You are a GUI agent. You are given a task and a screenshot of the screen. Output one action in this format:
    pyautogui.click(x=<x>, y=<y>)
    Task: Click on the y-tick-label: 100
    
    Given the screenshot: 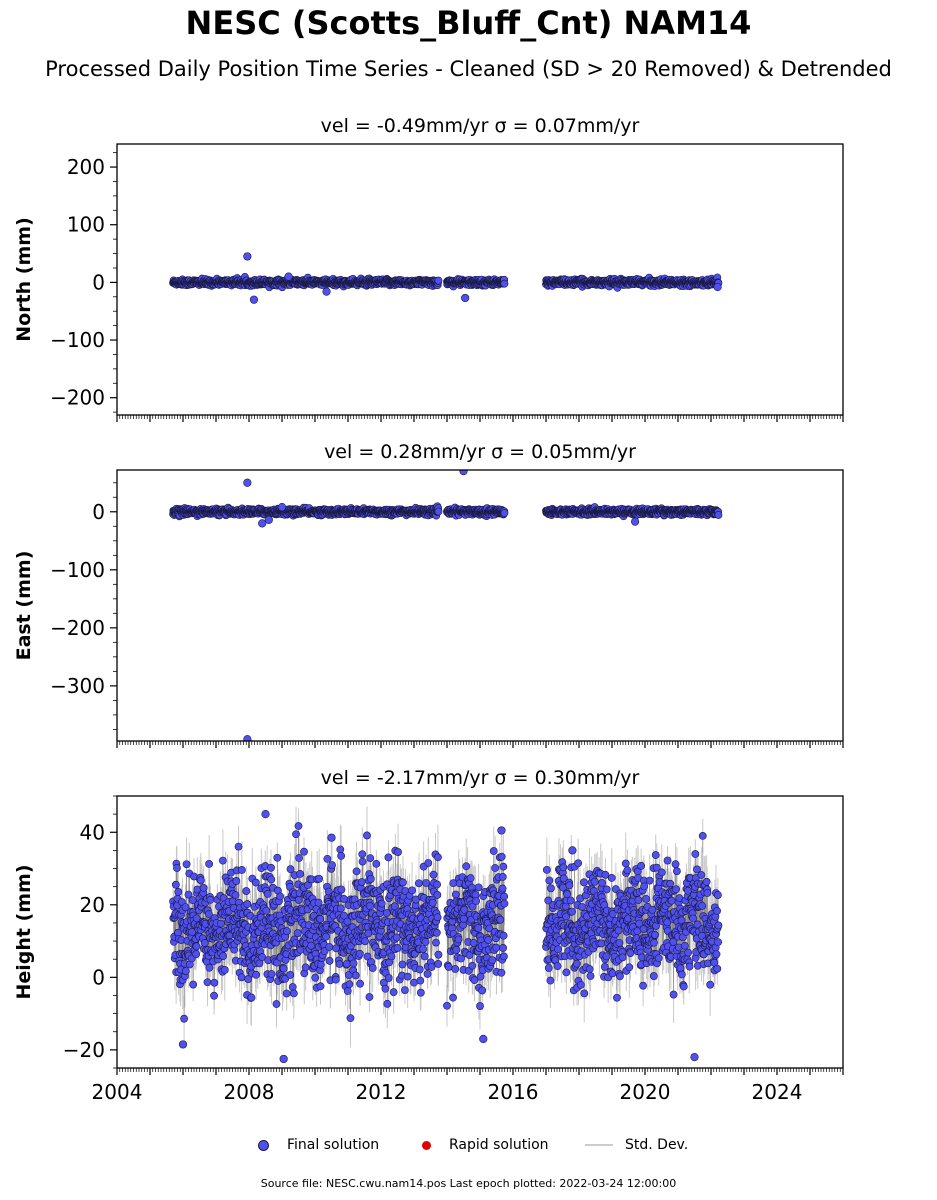 What is the action you would take?
    pyautogui.click(x=86, y=225)
    